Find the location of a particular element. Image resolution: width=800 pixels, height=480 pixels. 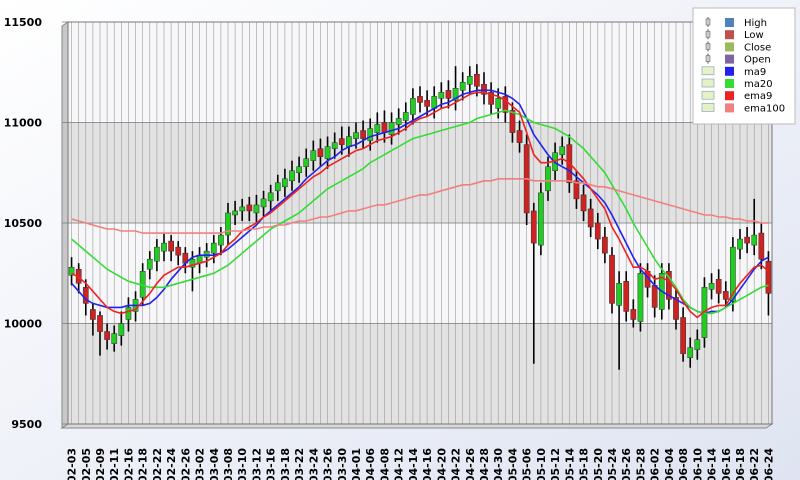

legend-label: ema100 is located at coordinates (764, 108).